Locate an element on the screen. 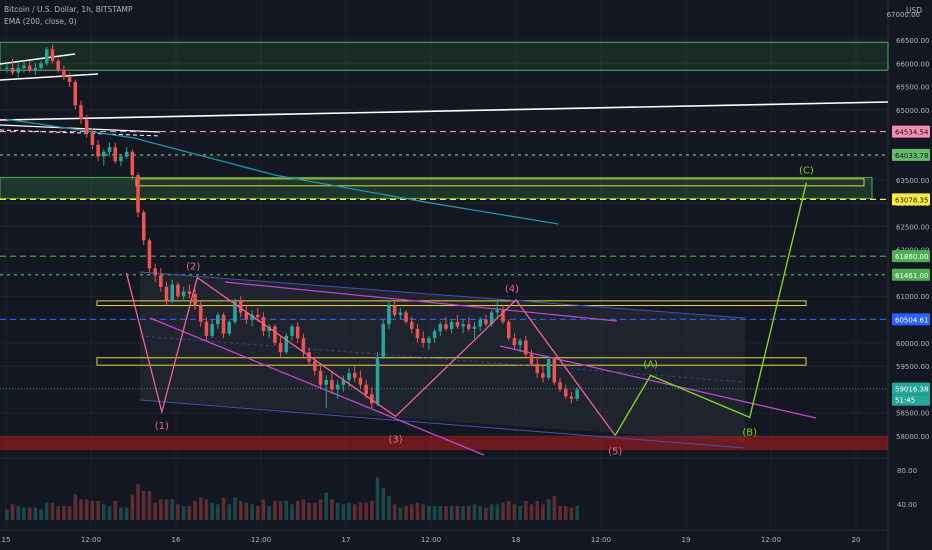 The height and width of the screenshot is (550, 932). ema-indicator-legend: EMA (200, close, 0) is located at coordinates (40, 21).